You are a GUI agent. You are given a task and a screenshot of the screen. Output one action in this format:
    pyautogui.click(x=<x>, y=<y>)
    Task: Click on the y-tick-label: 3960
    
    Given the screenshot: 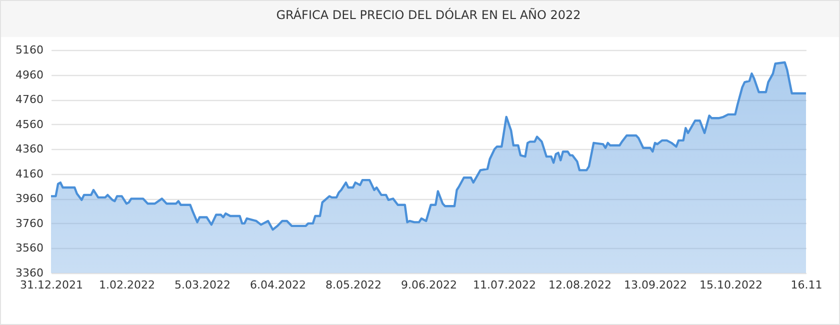 What is the action you would take?
    pyautogui.click(x=30, y=199)
    